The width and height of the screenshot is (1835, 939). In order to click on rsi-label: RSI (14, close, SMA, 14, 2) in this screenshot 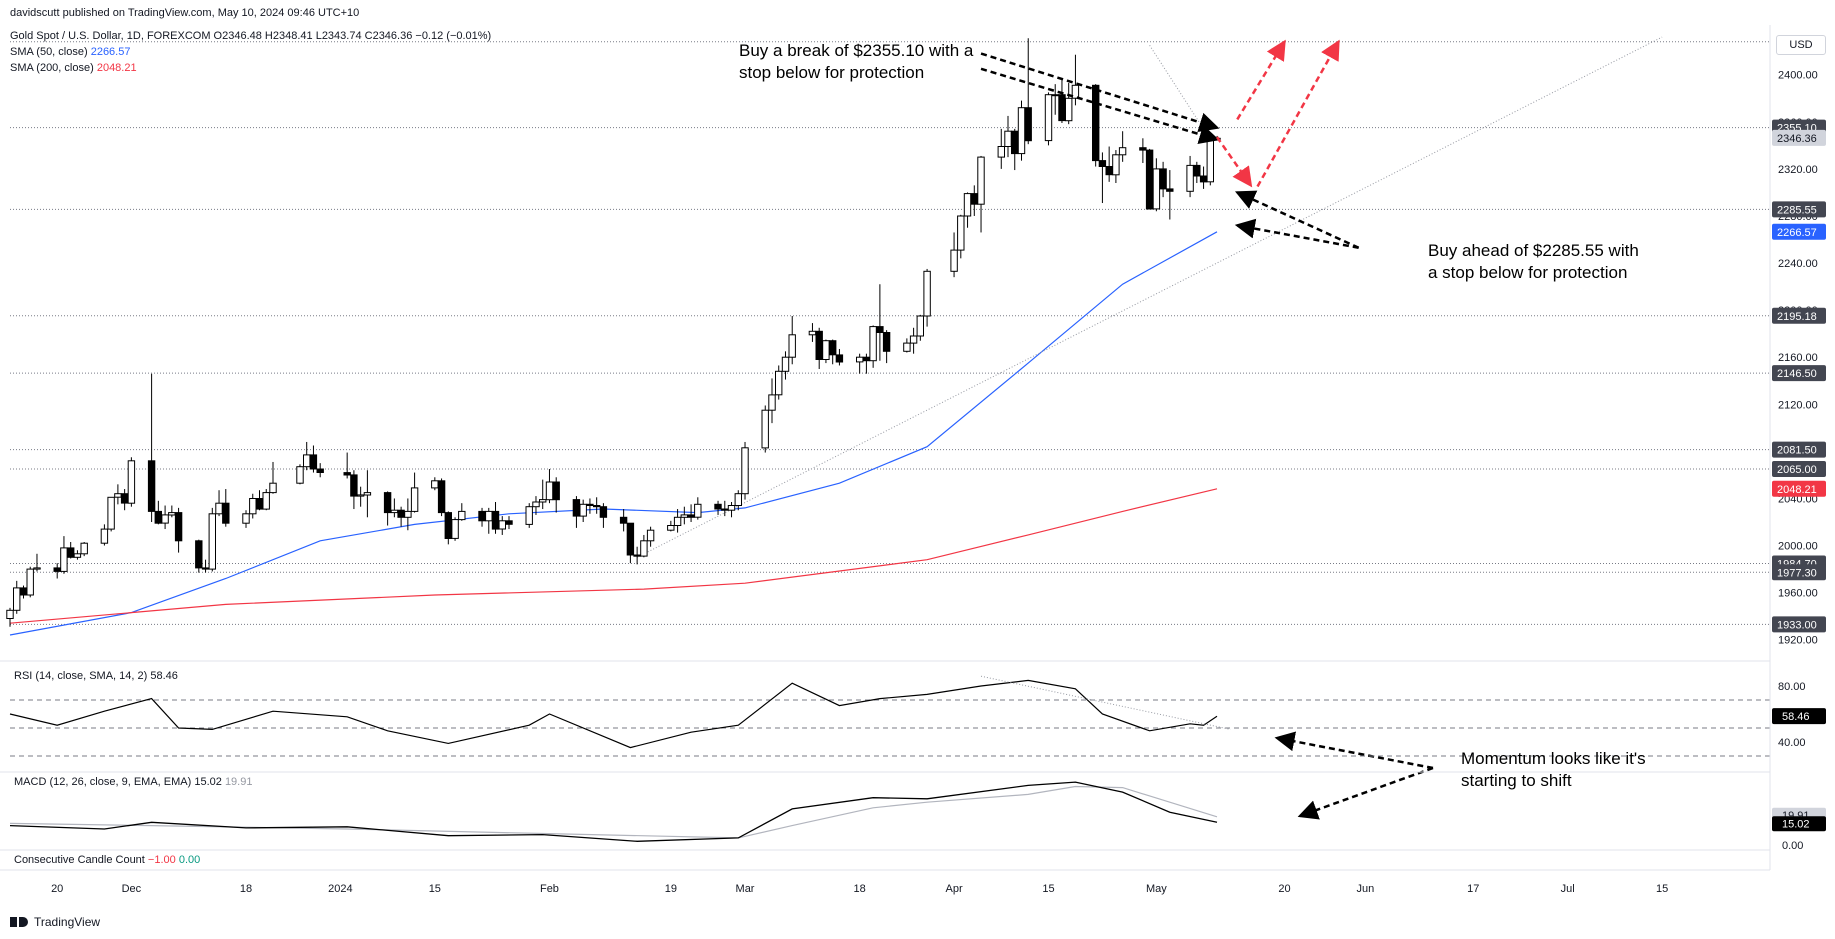, I will do `click(81, 676)`.